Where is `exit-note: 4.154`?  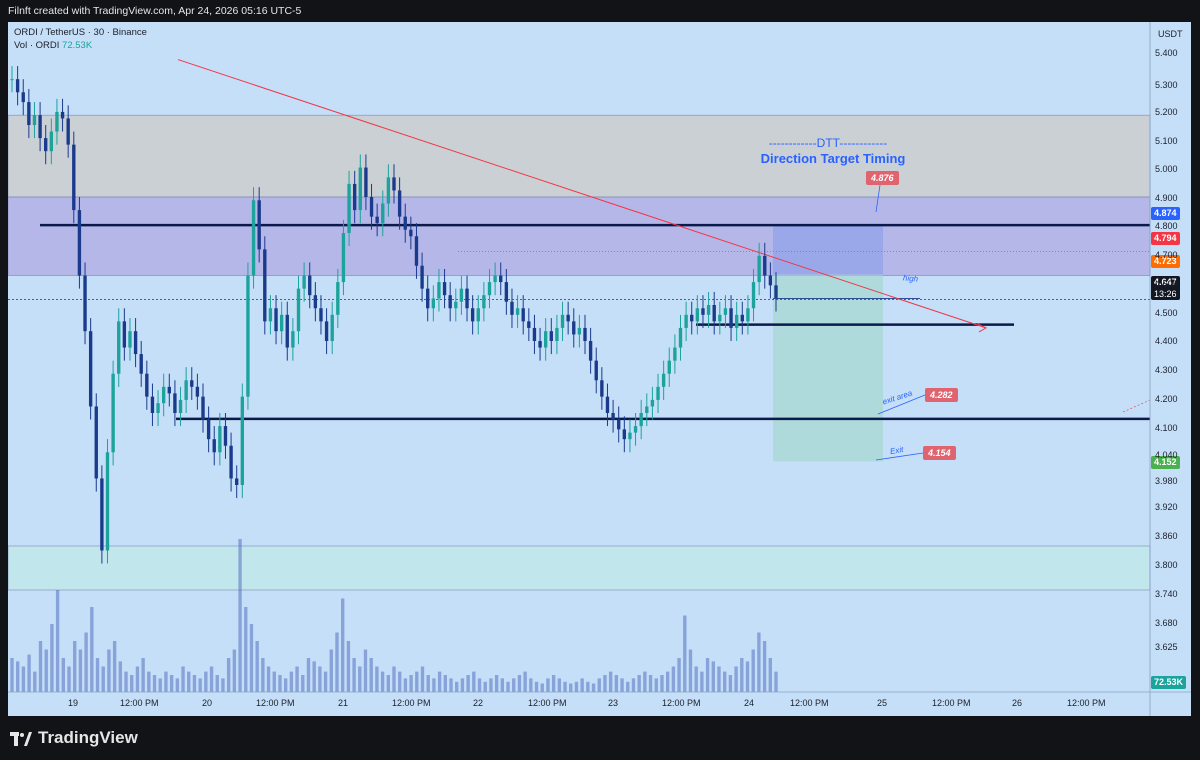
exit-note: 4.154 is located at coordinates (939, 453).